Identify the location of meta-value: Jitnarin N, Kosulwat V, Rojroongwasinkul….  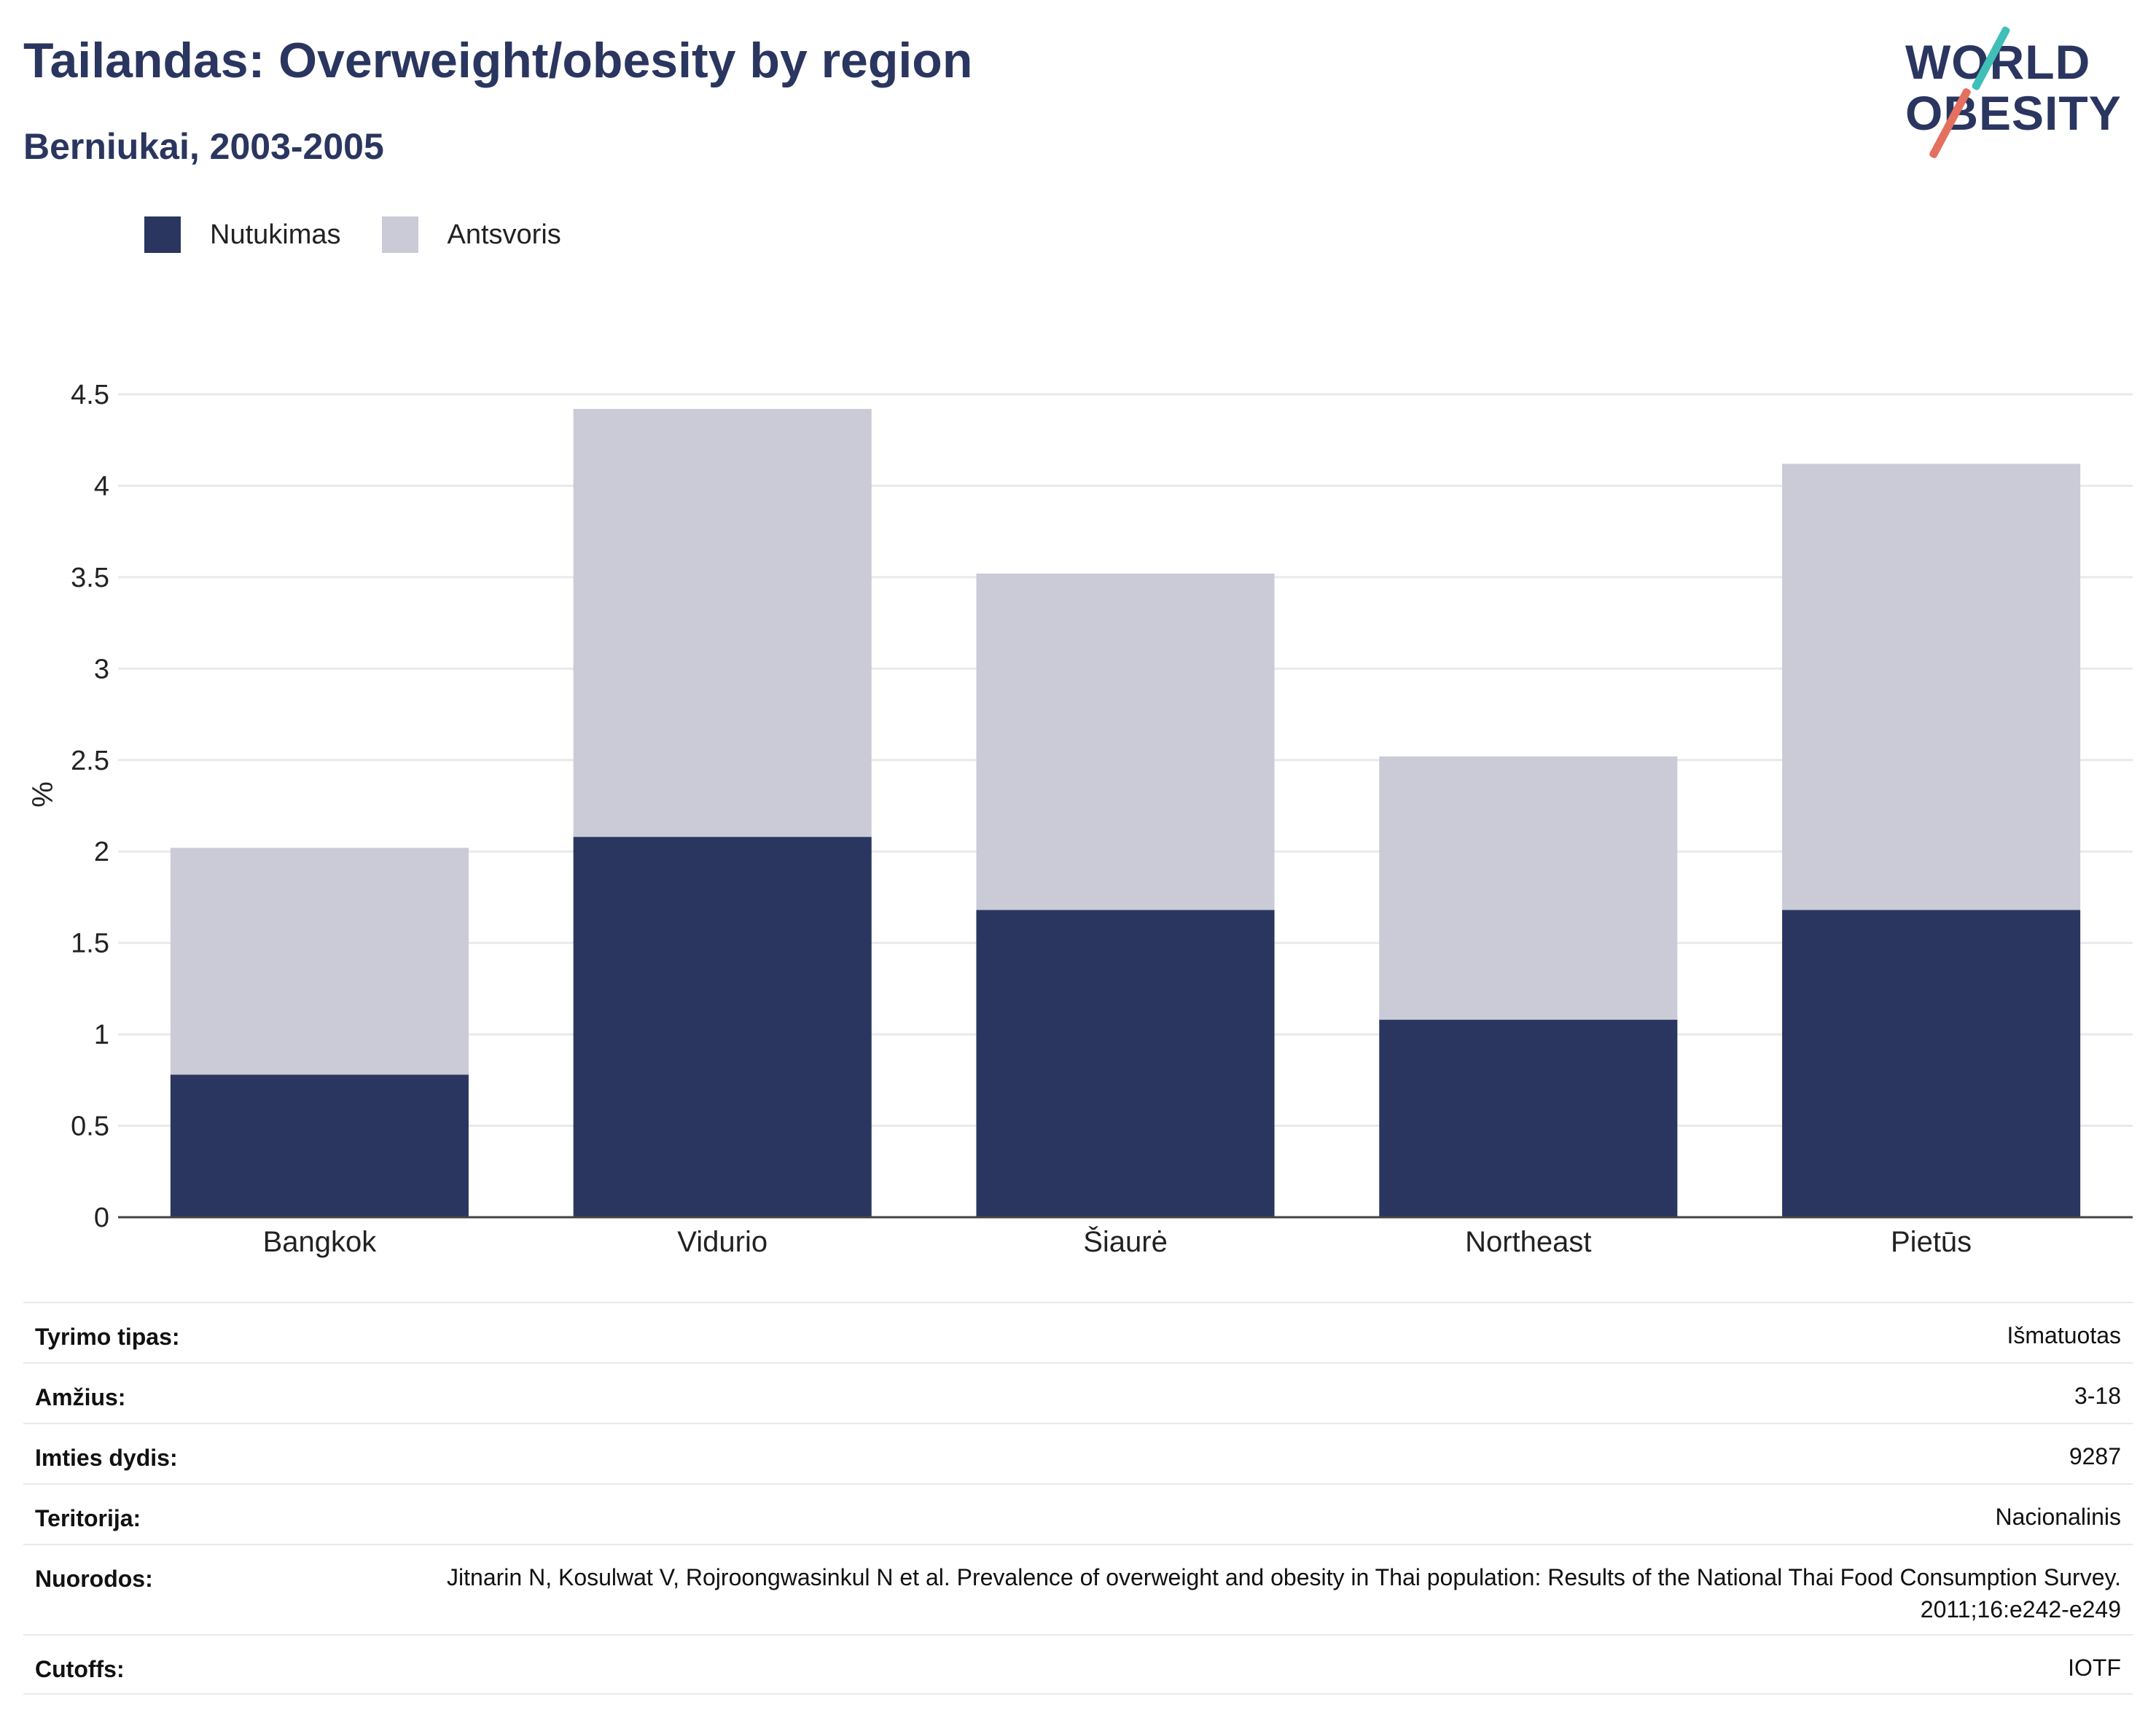
(1284, 1593).